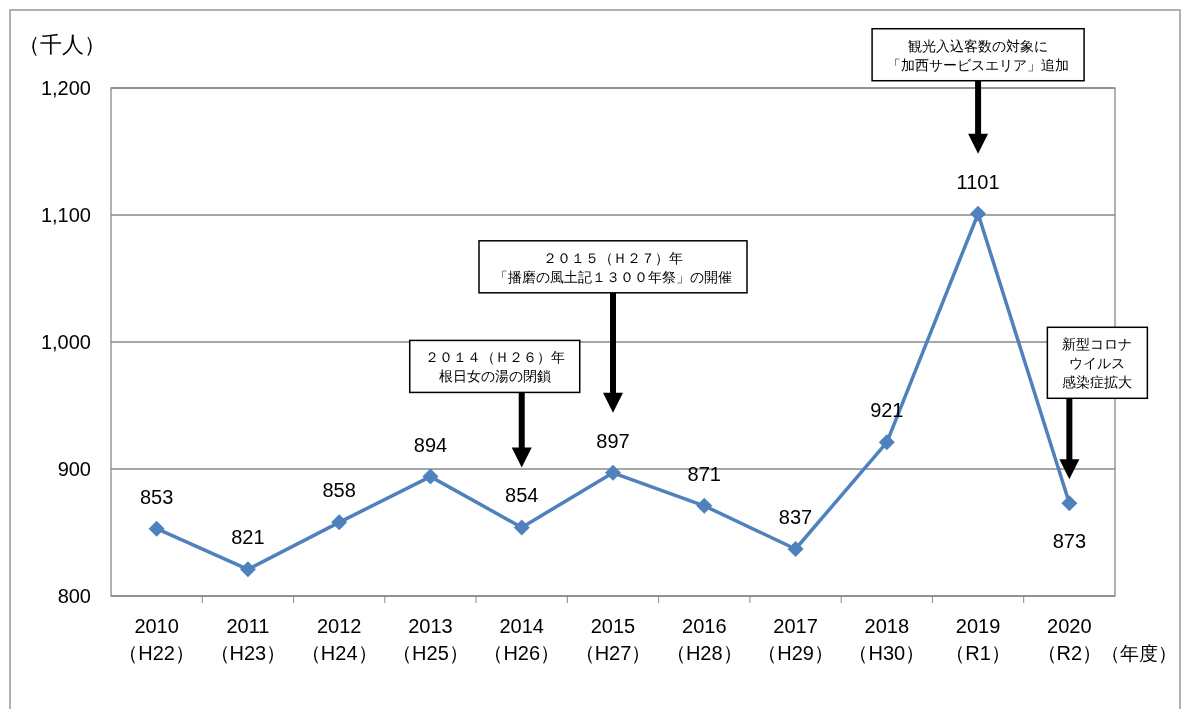 The width and height of the screenshot is (1183, 709). Describe the element at coordinates (248, 639) in the screenshot. I see `x-tick-label: 2011 （H23）` at that location.